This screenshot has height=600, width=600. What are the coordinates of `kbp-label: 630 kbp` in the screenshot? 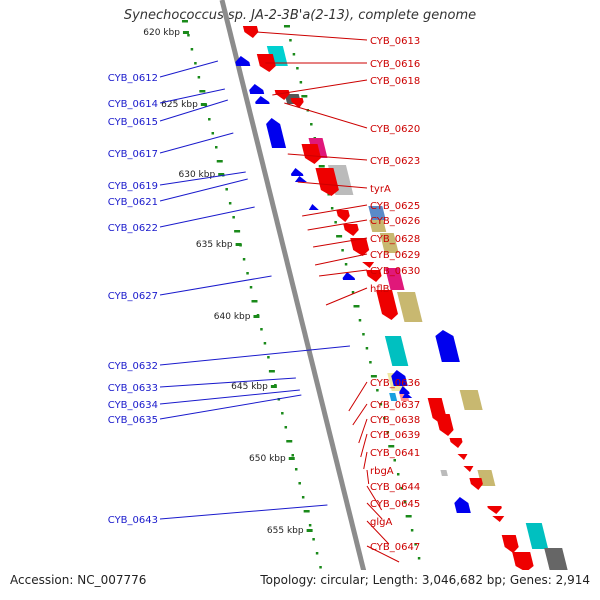 It's located at (197, 175).